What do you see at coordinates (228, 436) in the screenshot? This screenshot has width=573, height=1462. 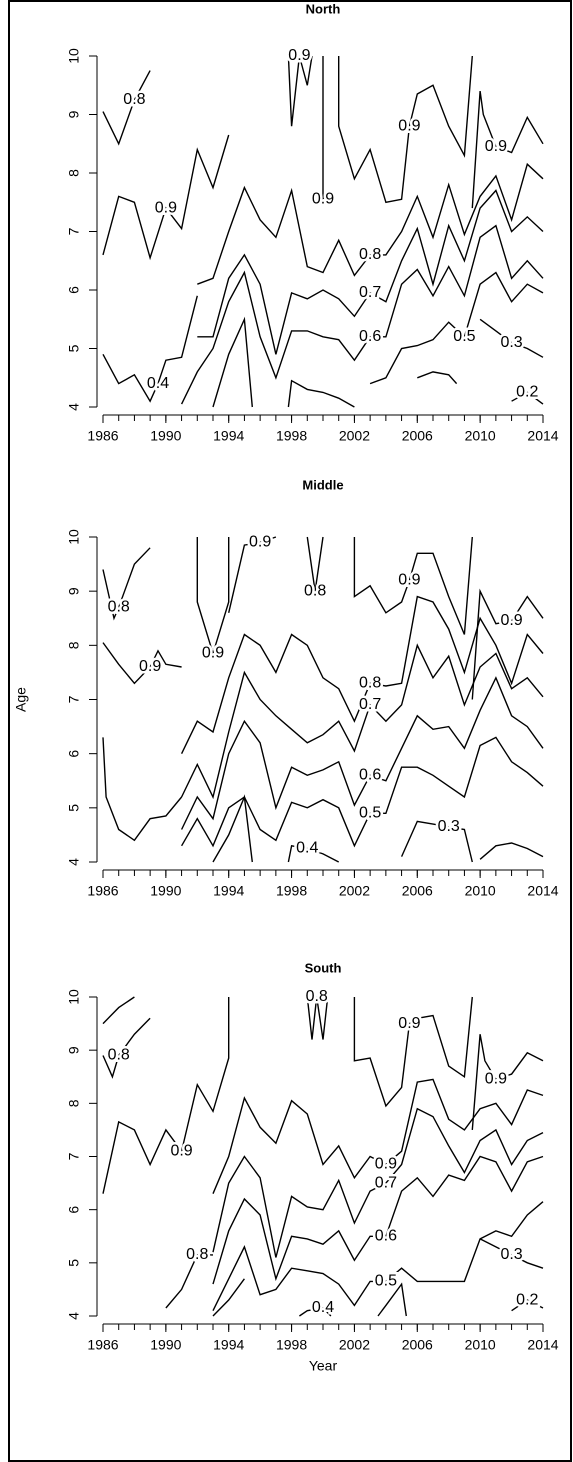 I see `x-tick-label: 1994` at bounding box center [228, 436].